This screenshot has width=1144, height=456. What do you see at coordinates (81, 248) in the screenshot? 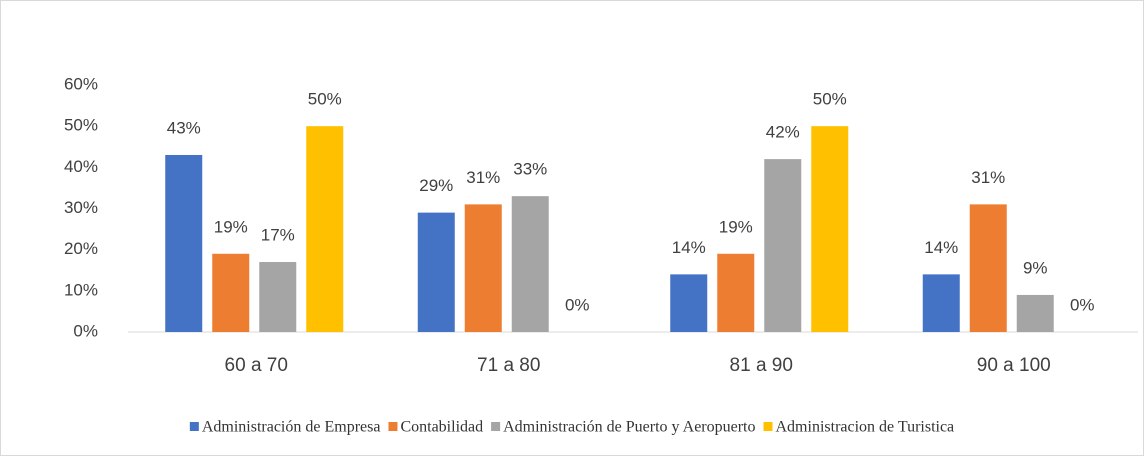
I see `y-tick-label: 20%` at bounding box center [81, 248].